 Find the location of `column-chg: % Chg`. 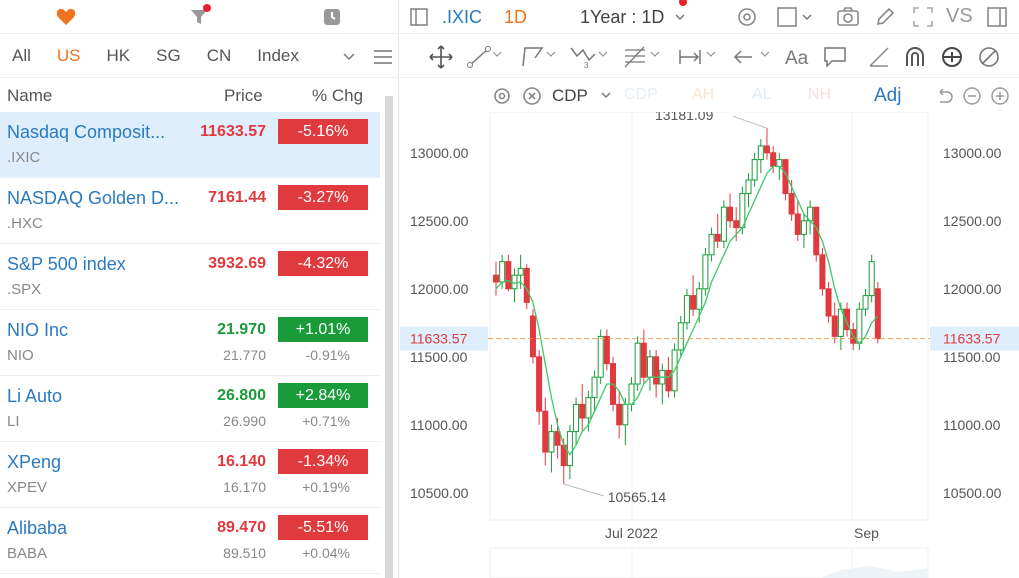

column-chg: % Chg is located at coordinates (338, 95).